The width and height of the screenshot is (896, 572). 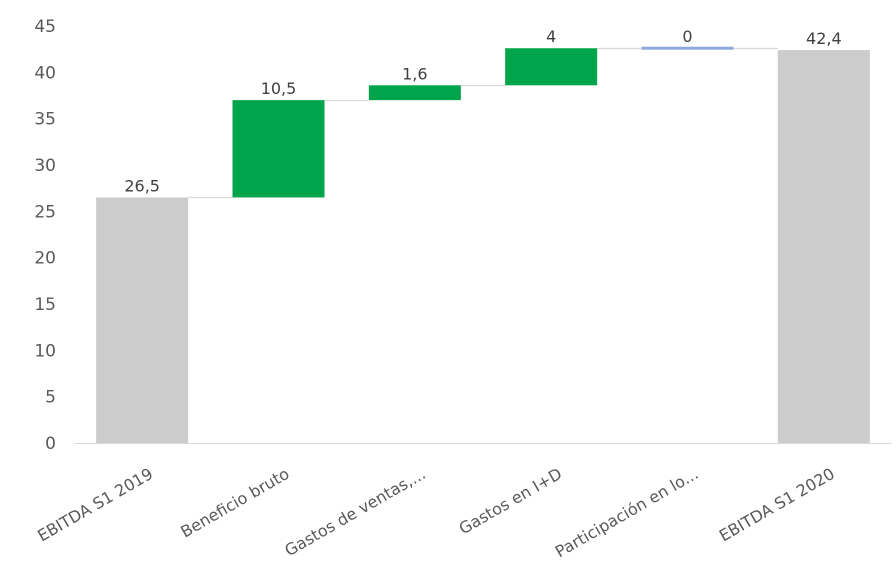 What do you see at coordinates (45, 120) in the screenshot?
I see `y-tick-label: 35` at bounding box center [45, 120].